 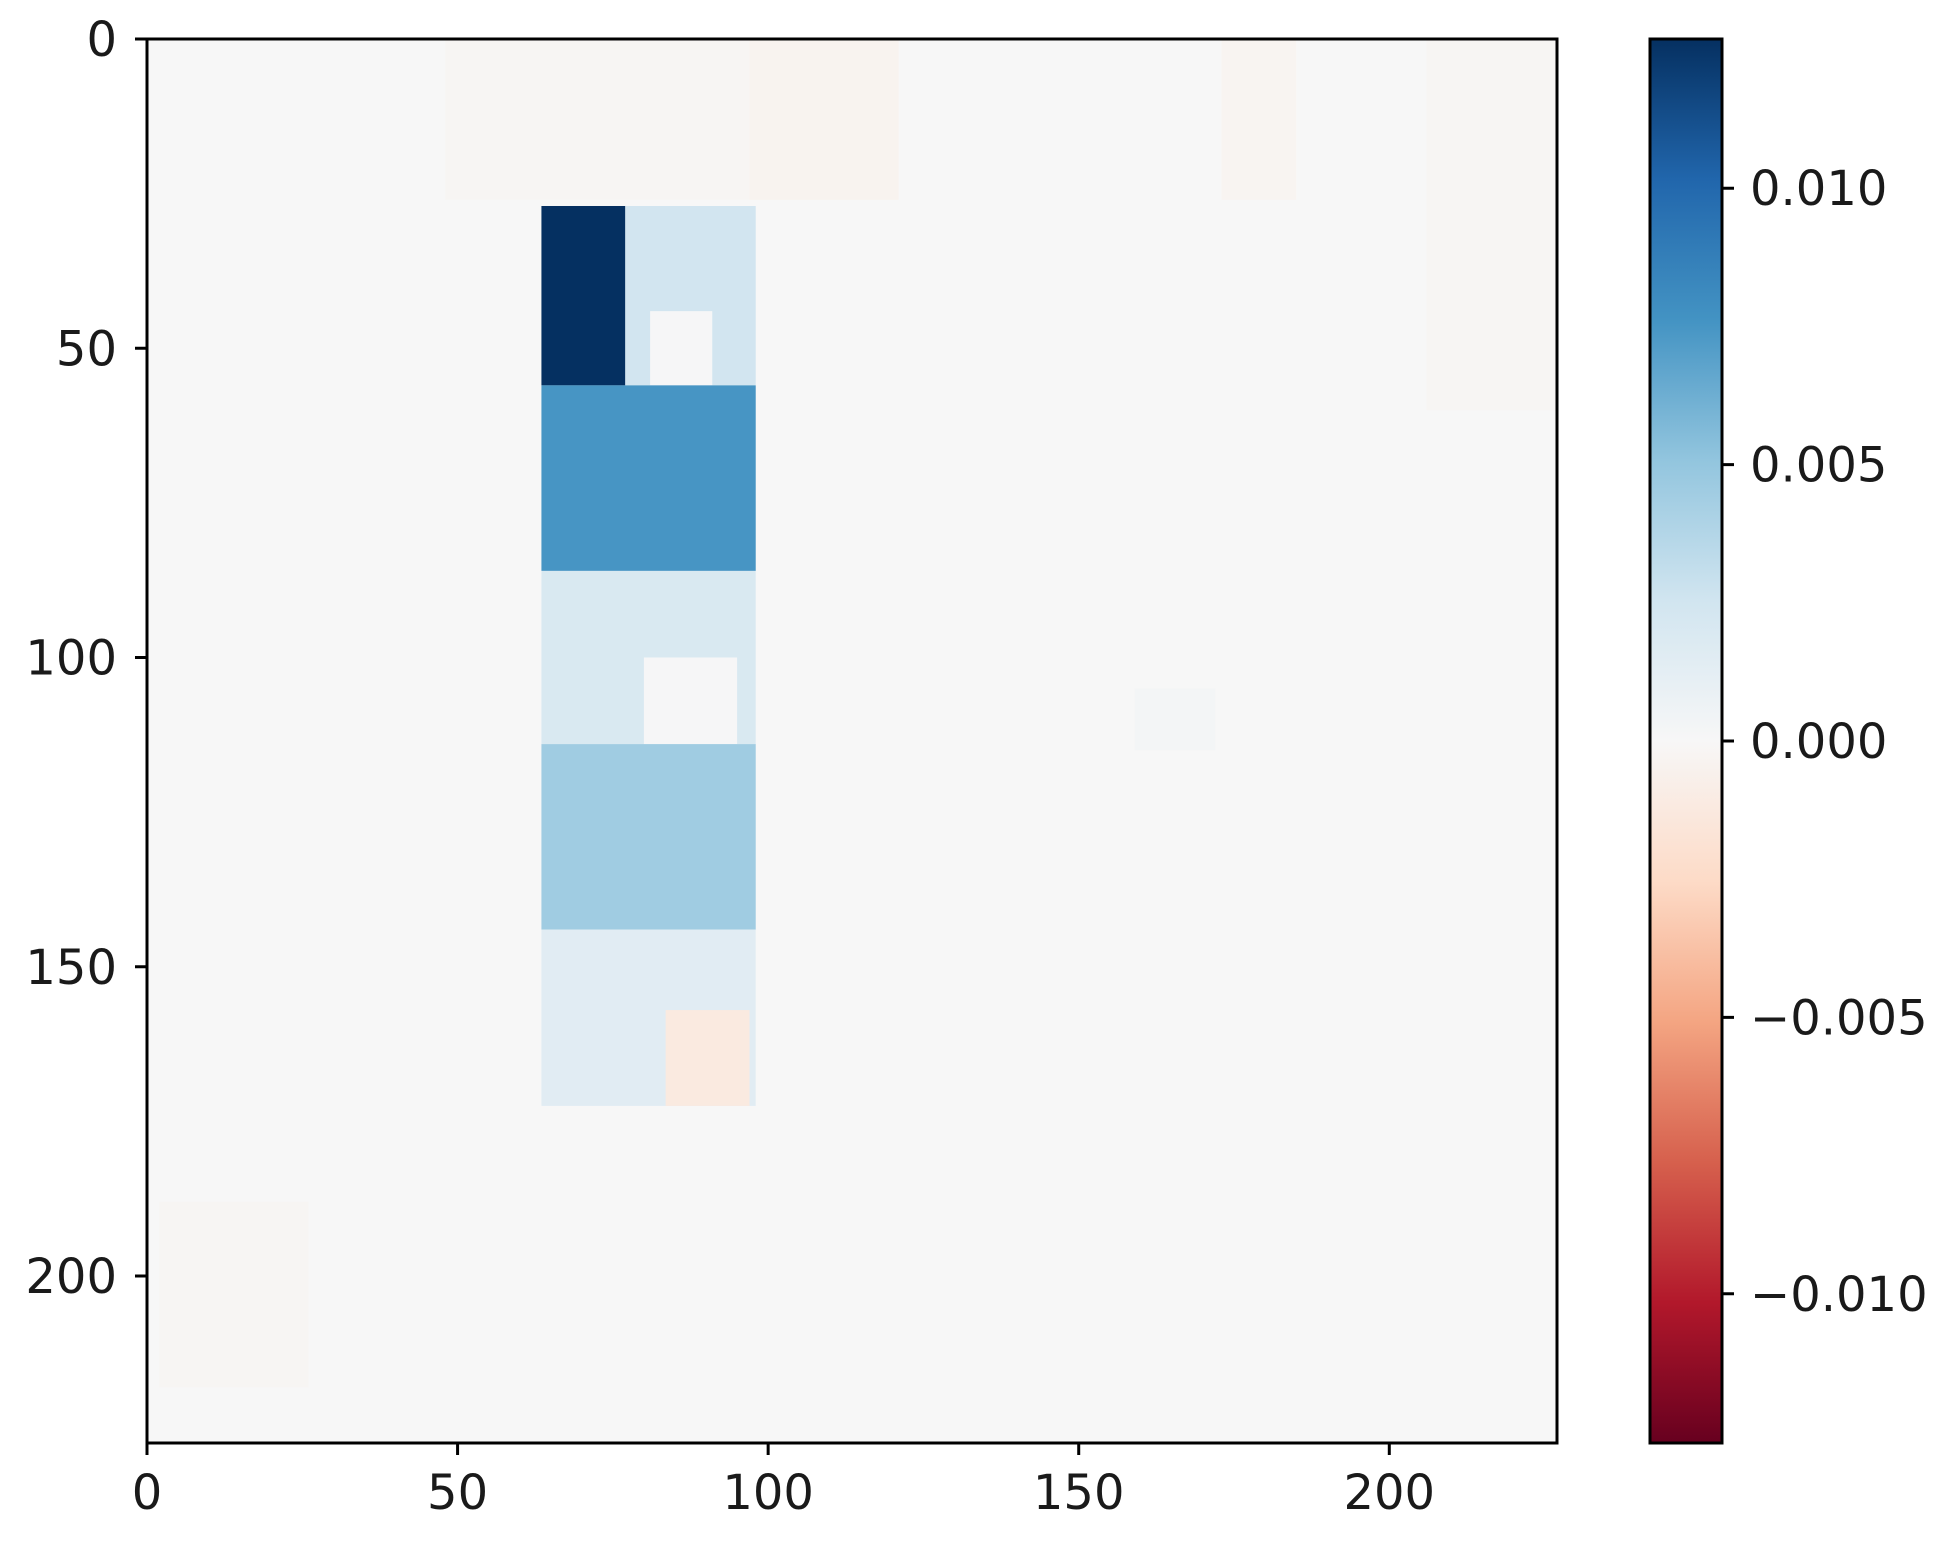 I want to click on colorbar-gradient, so click(x=1686, y=741).